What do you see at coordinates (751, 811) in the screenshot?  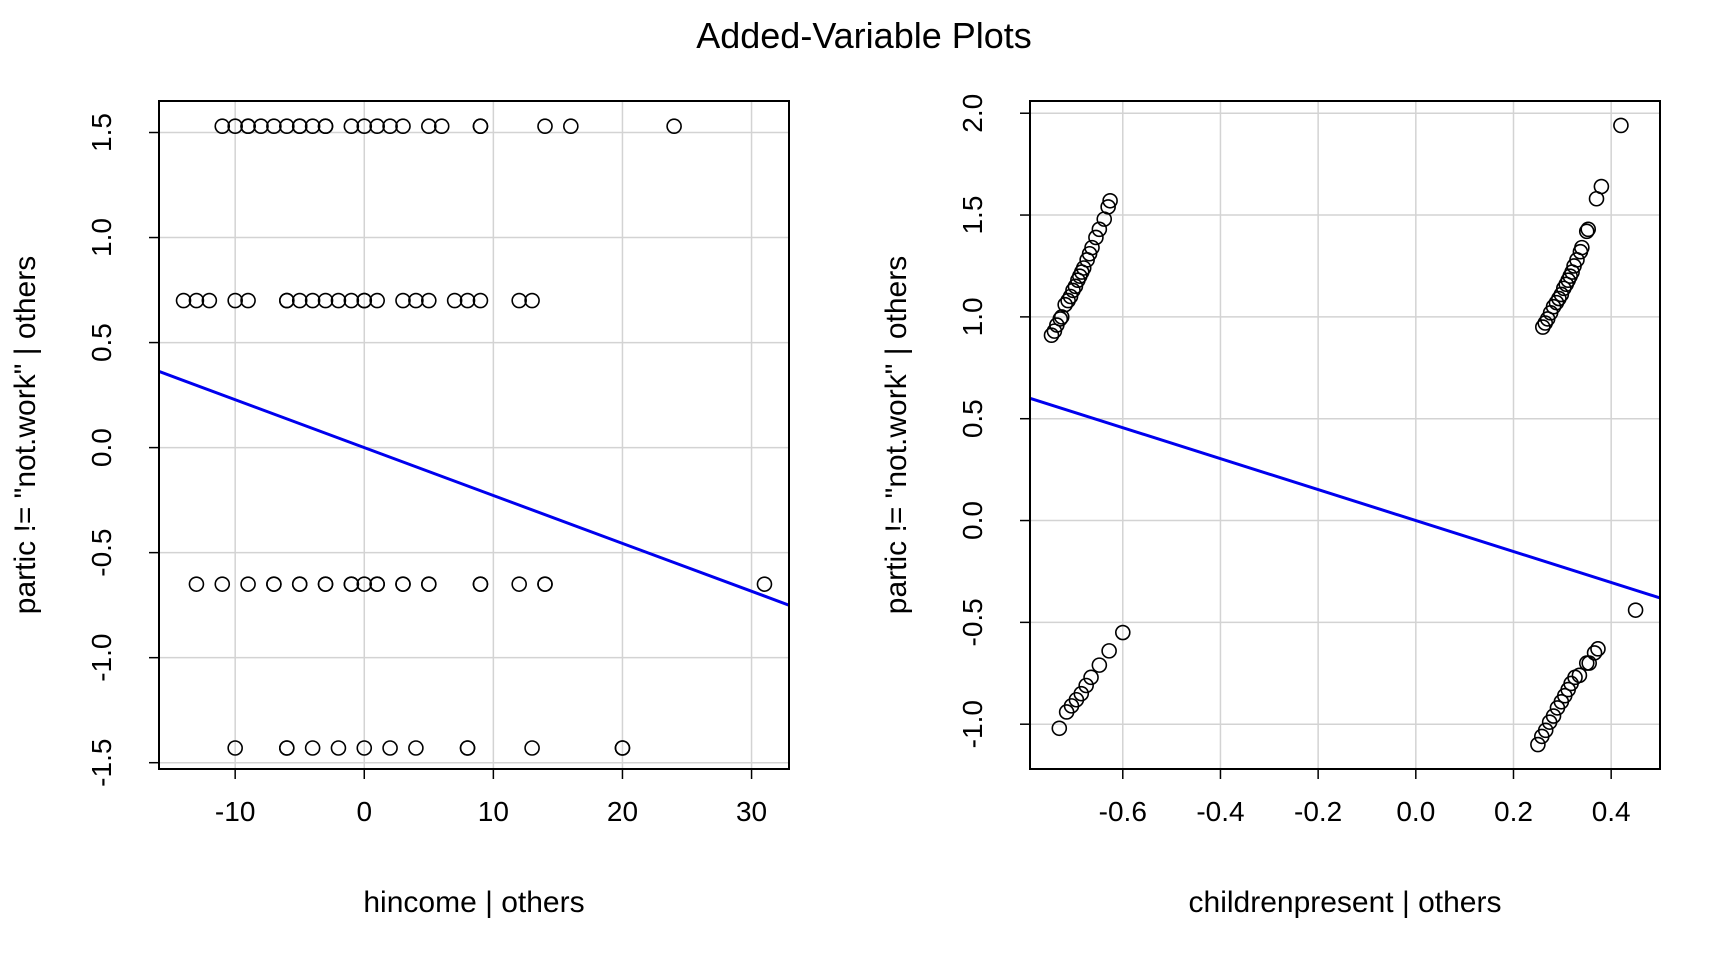 I see `x-tick-label: 30` at bounding box center [751, 811].